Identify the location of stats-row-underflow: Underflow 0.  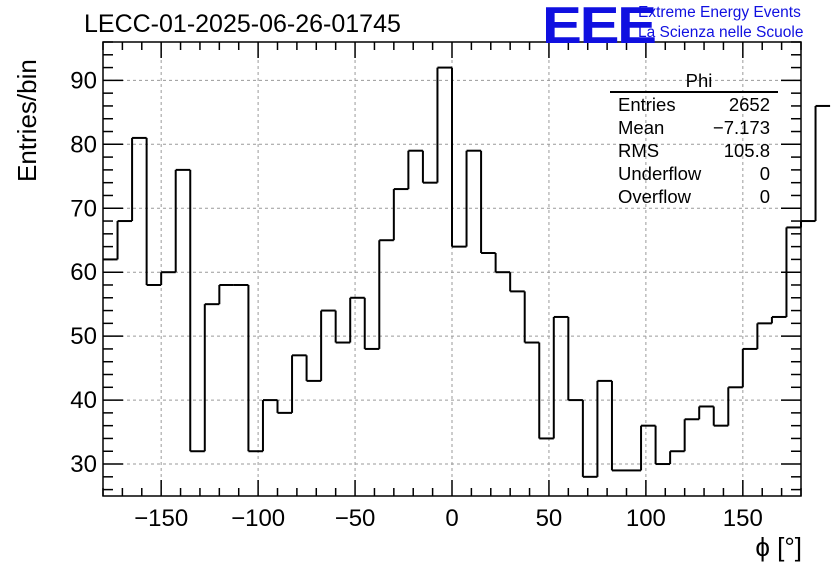
(694, 173).